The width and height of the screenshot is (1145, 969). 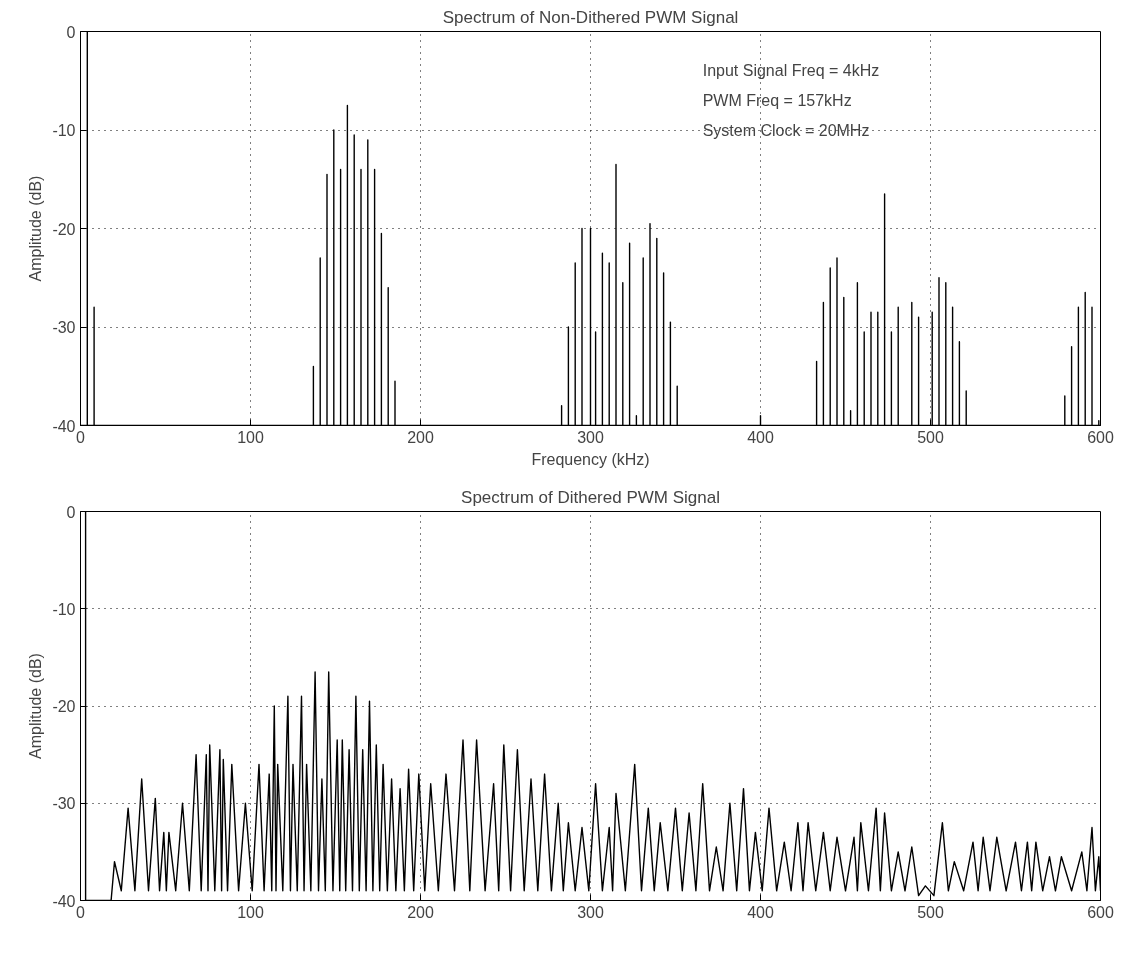 What do you see at coordinates (791, 71) in the screenshot?
I see `annotation: Input Signal Freq = 4kHz` at bounding box center [791, 71].